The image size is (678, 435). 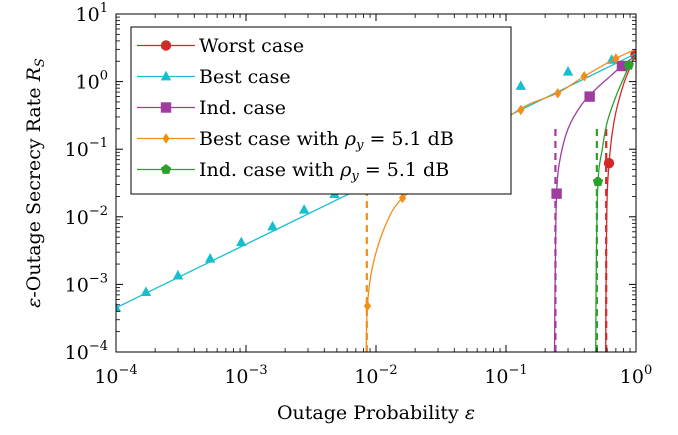 I want to click on legend-item-3: Ind. case, so click(x=211, y=108).